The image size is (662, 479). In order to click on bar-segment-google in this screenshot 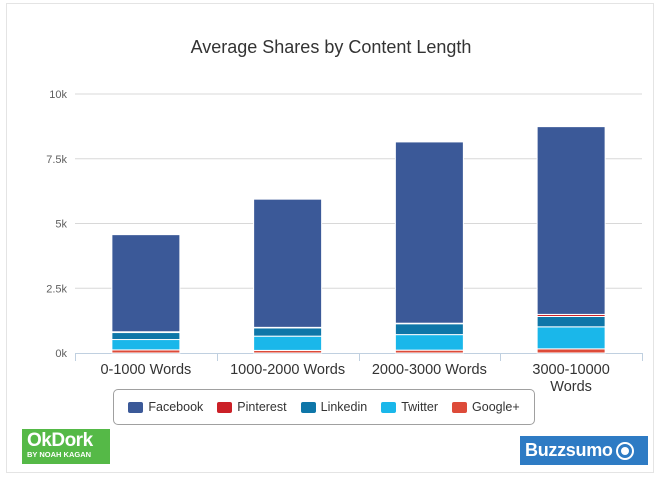, I will do `click(571, 351)`.